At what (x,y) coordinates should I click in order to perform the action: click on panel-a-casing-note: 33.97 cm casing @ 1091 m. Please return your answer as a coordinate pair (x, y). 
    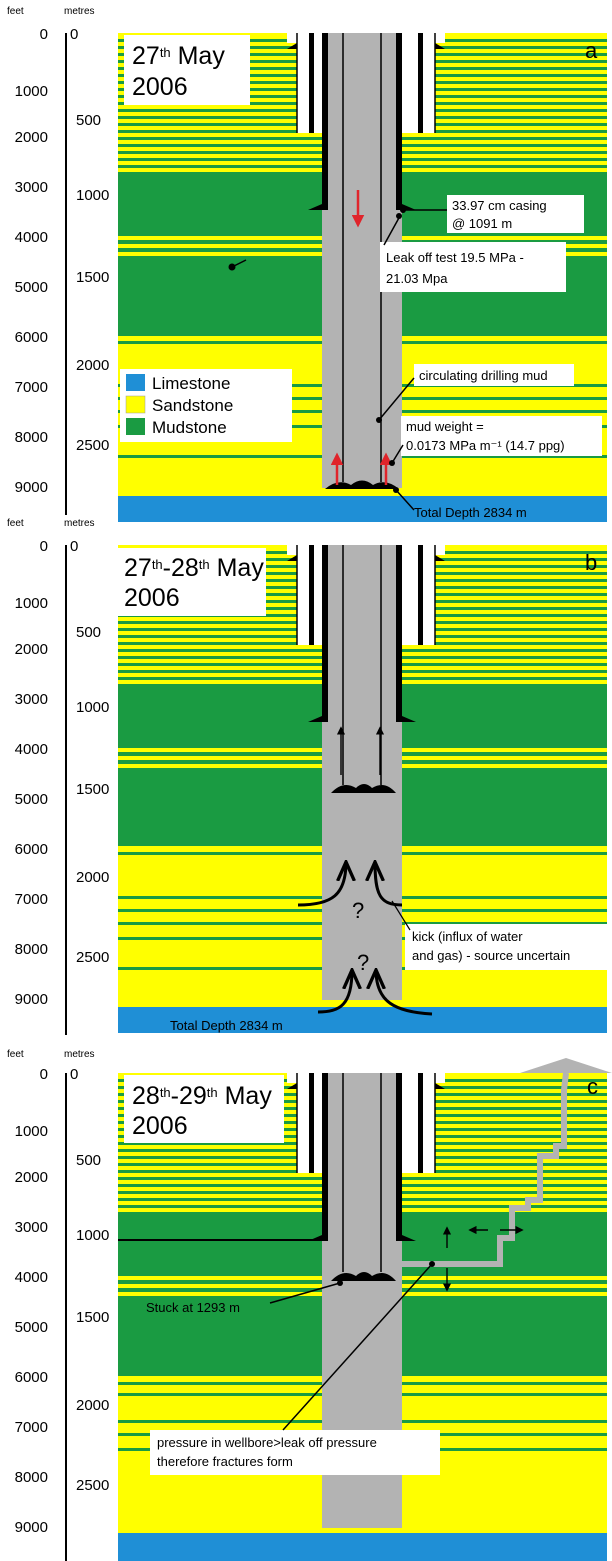
    Looking at the image, I should click on (492, 214).